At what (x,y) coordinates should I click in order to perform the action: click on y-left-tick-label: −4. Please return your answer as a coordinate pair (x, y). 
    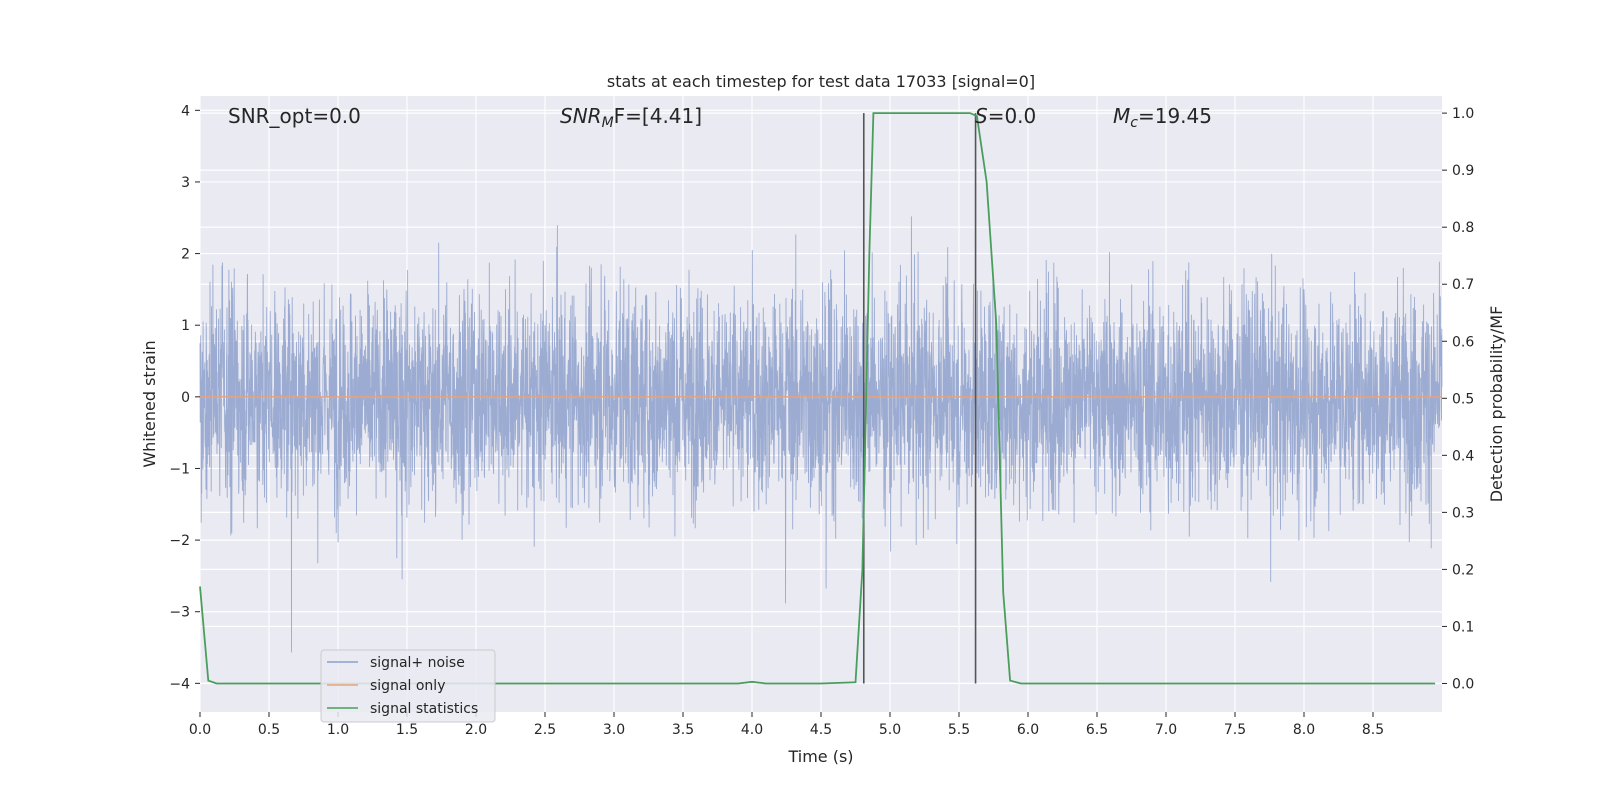
    Looking at the image, I should click on (179, 684).